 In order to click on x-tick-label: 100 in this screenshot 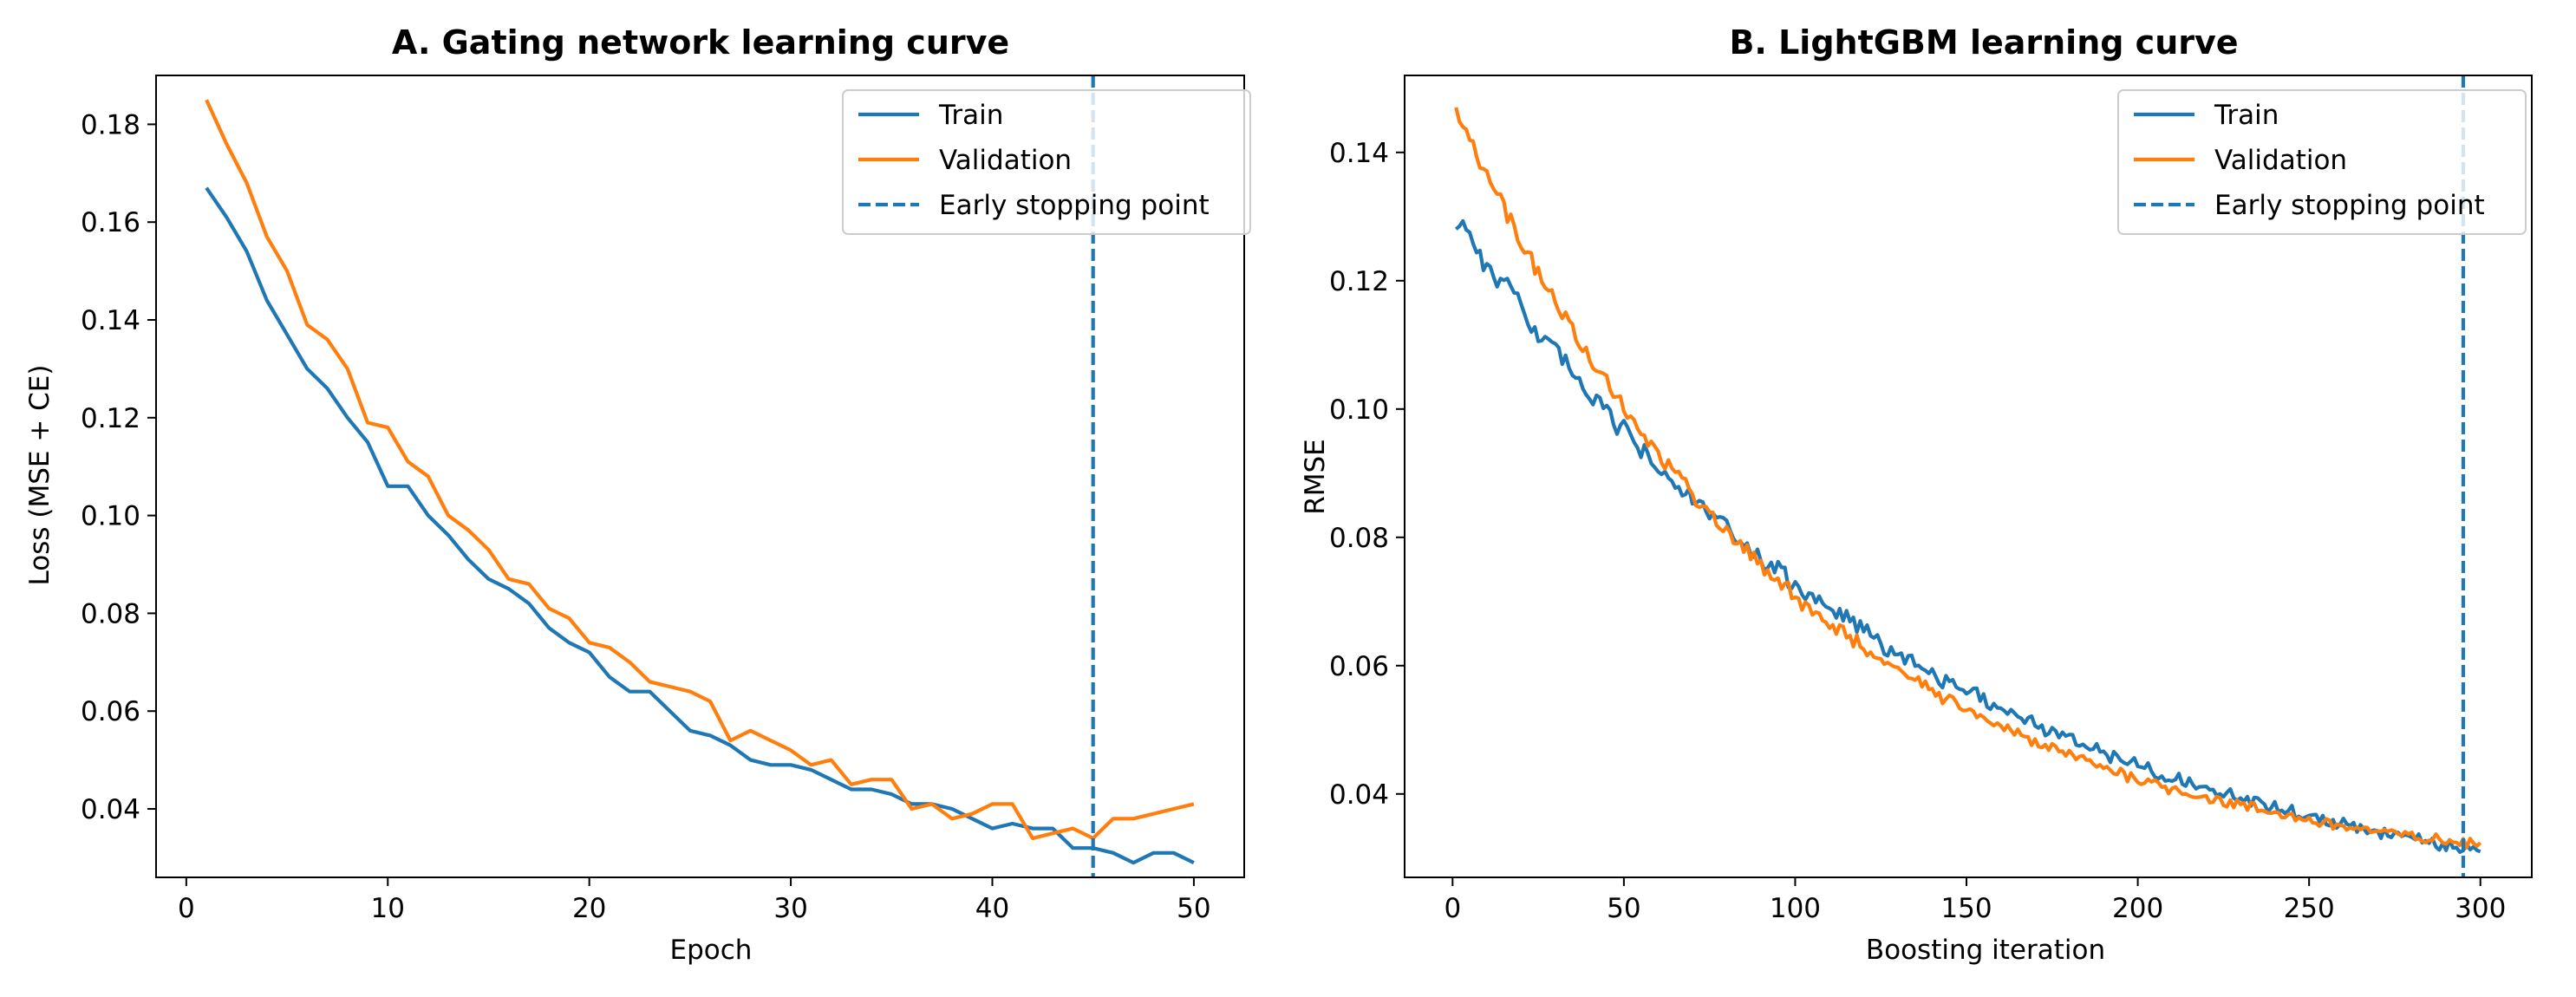, I will do `click(1796, 908)`.